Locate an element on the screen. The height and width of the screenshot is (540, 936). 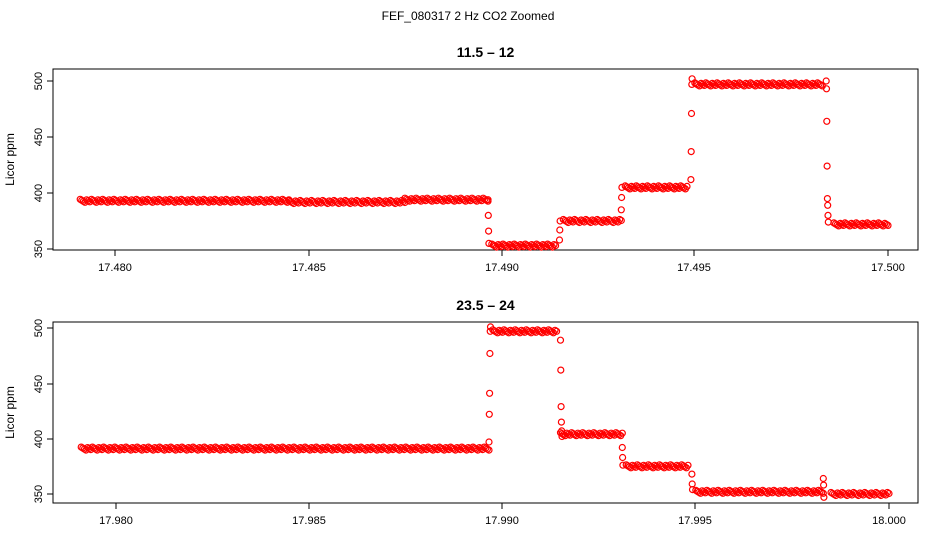
x-tick-label: 17.985 is located at coordinates (309, 521).